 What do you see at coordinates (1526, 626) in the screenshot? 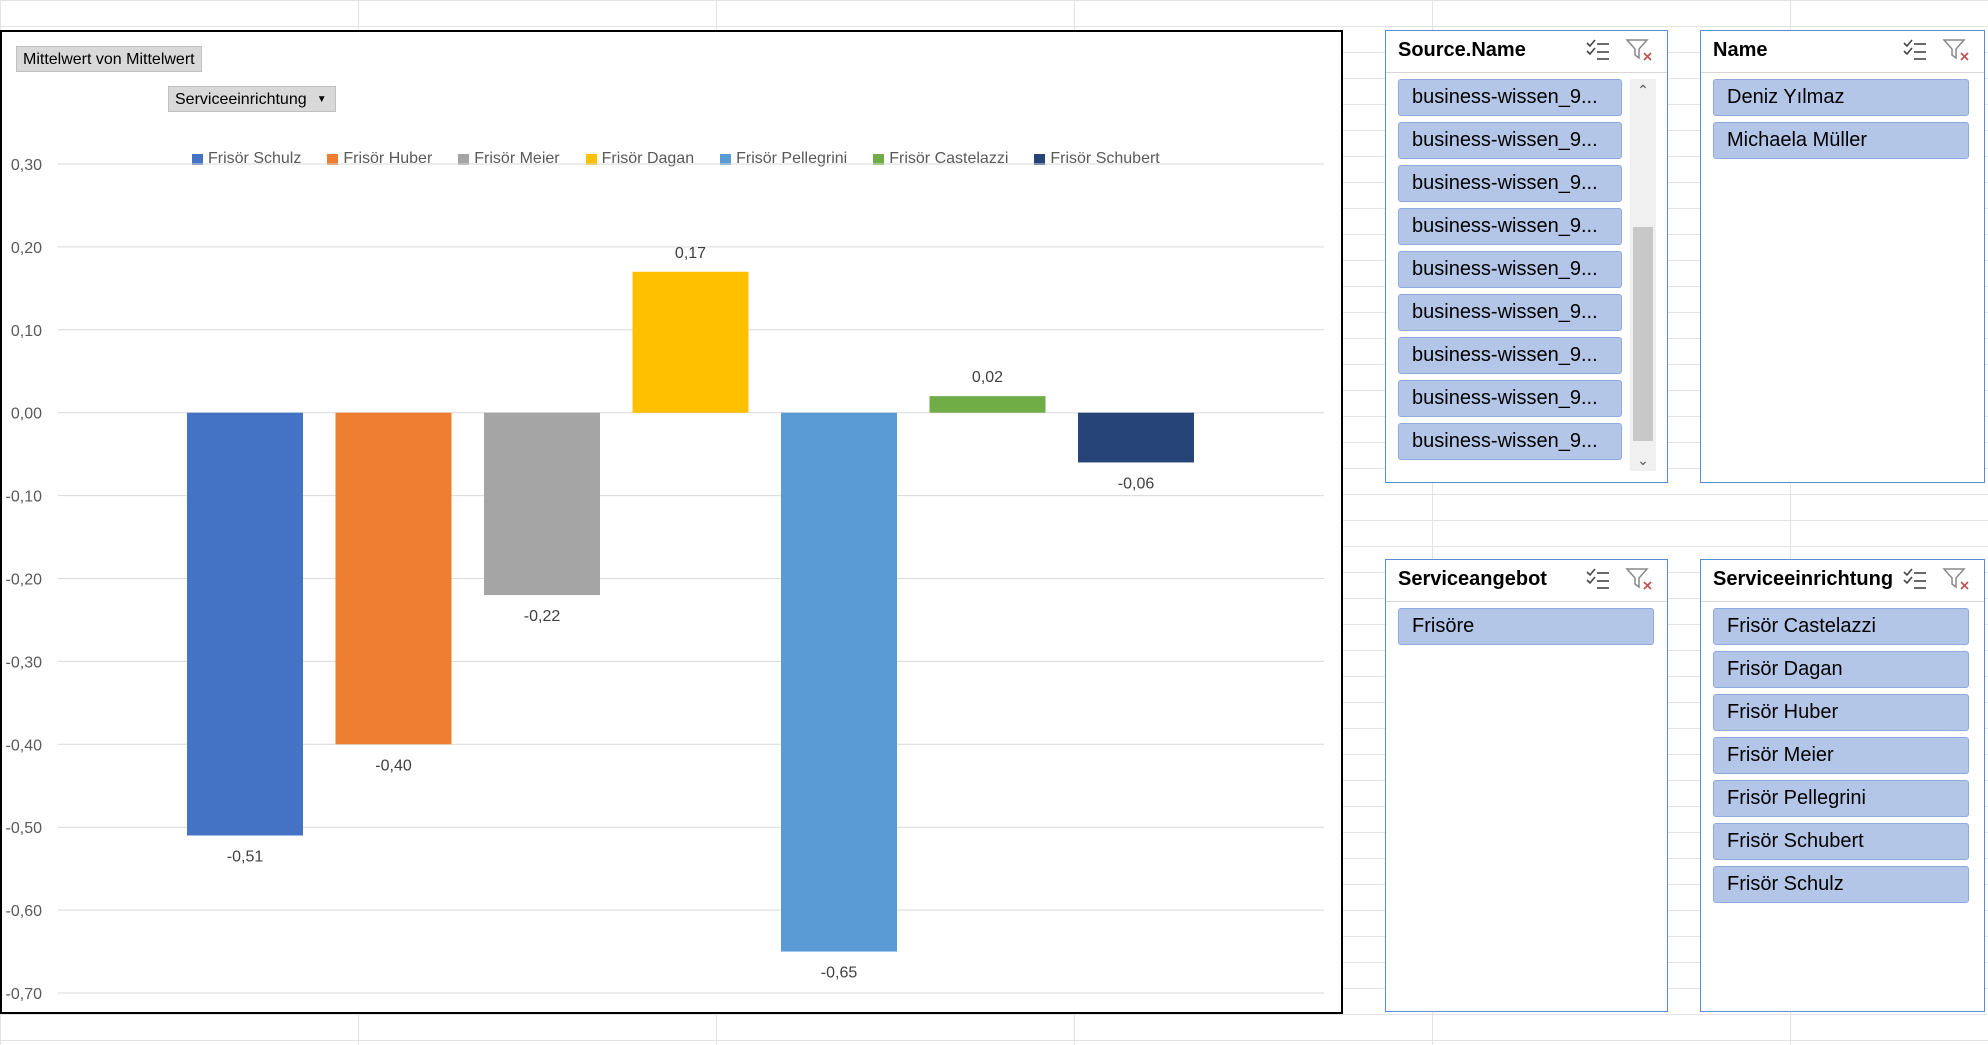
I see `slicer-item: Frisöre` at bounding box center [1526, 626].